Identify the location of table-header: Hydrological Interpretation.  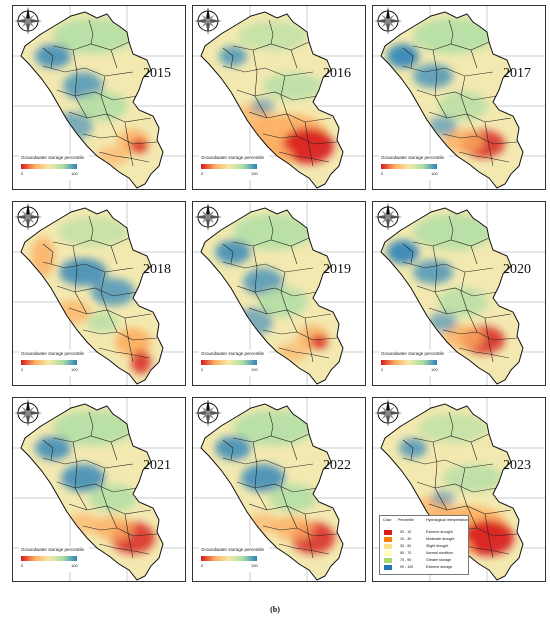
(447, 520).